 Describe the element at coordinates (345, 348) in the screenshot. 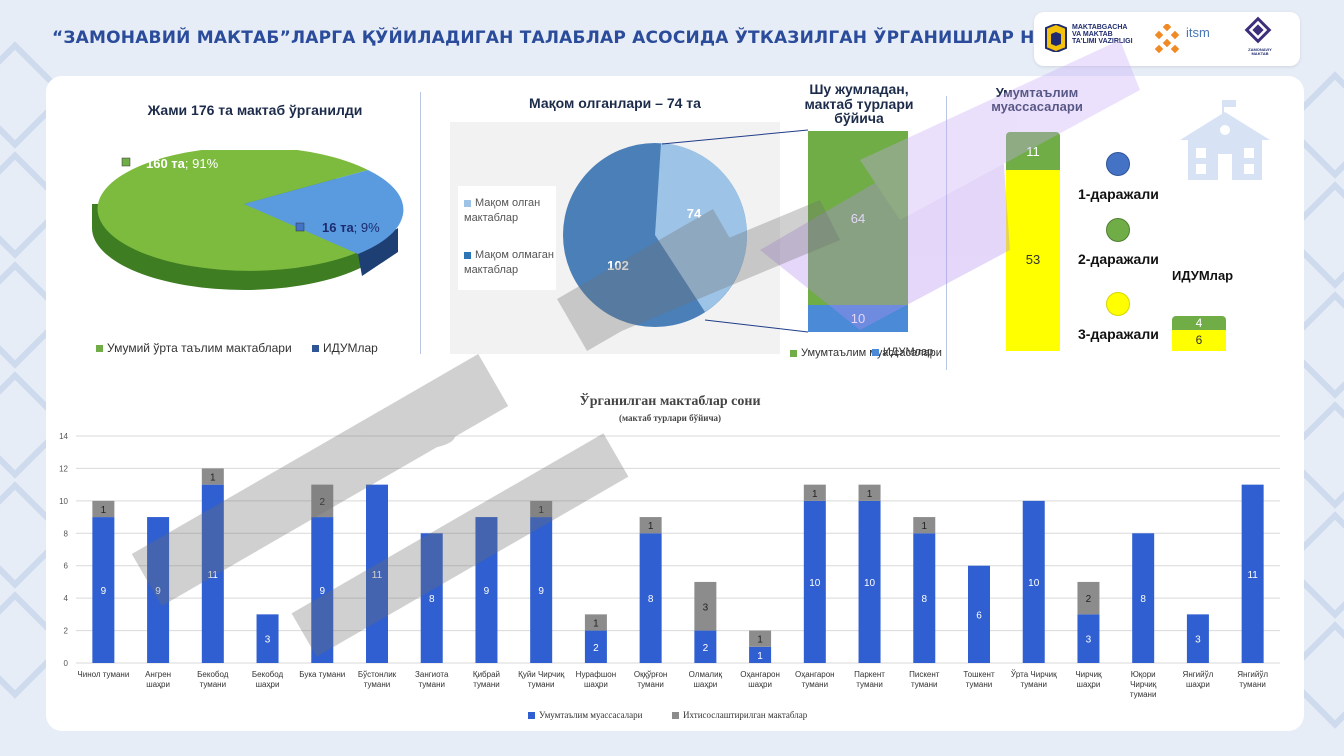

I see `legend-idum: ИДУМлар` at that location.